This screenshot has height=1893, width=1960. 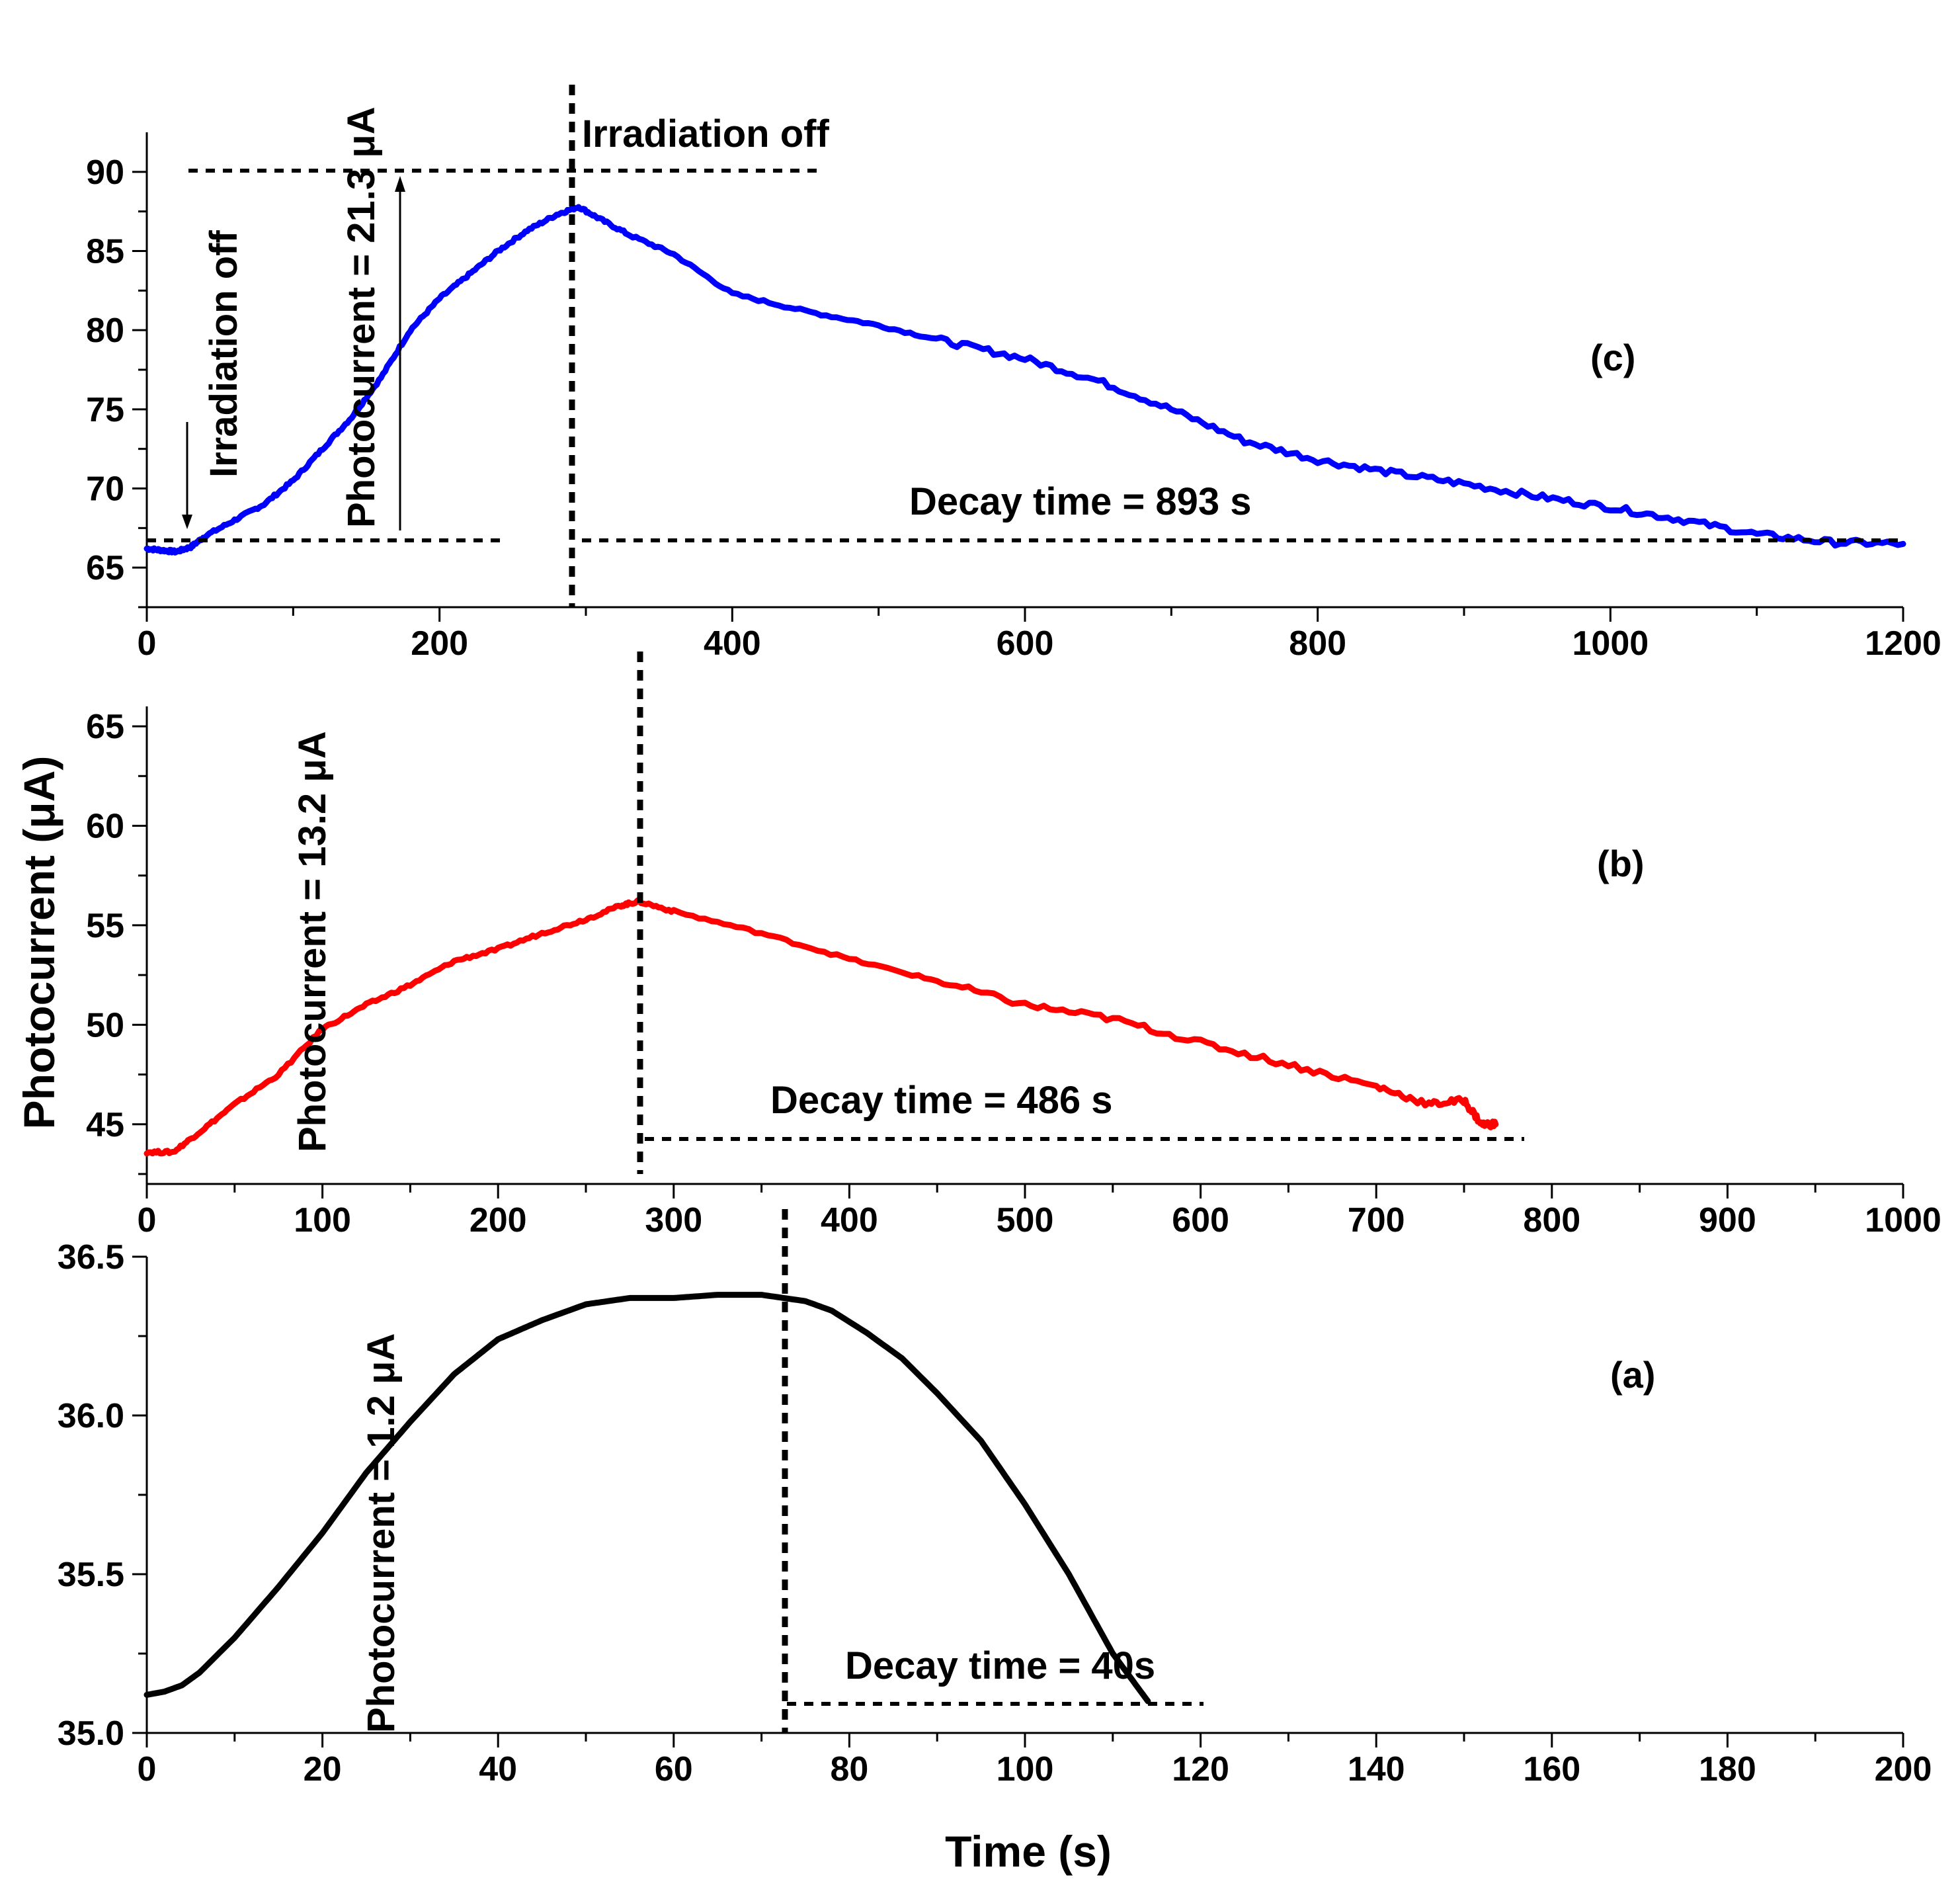 What do you see at coordinates (1200, 1769) in the screenshot?
I see `panel-a-x-tick-label: 120` at bounding box center [1200, 1769].